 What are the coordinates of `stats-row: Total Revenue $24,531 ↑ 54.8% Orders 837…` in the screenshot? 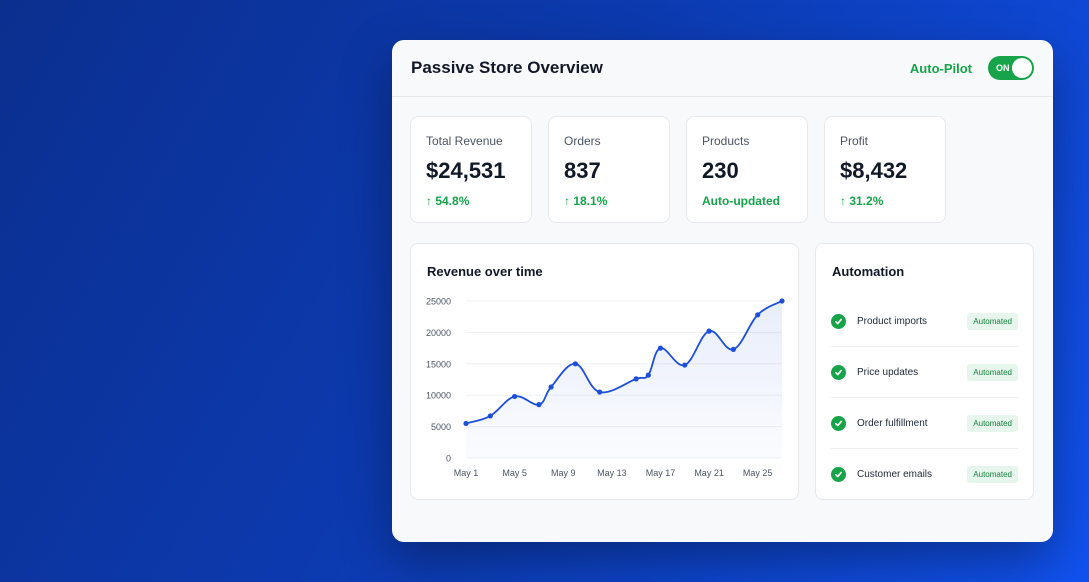 It's located at (678, 169).